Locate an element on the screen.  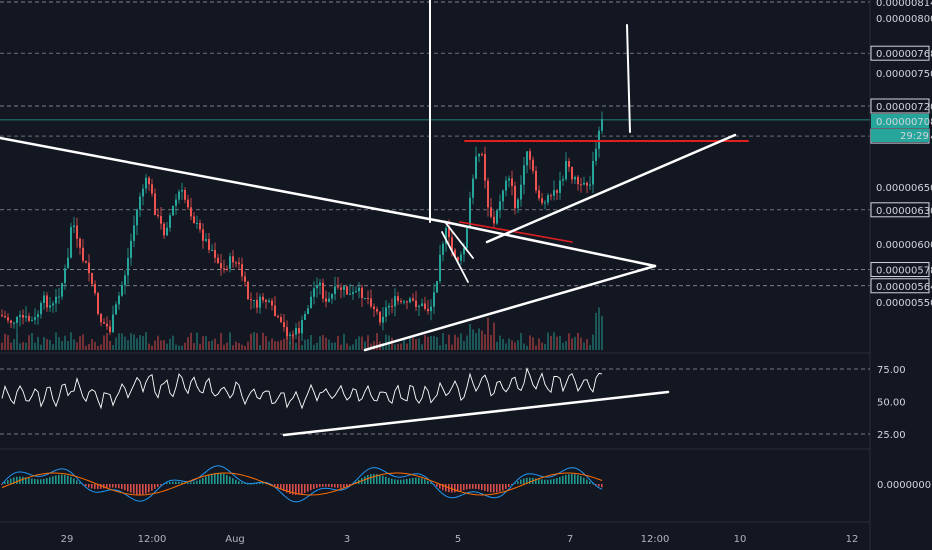
last-price-badge: 0.00000708 29:29 is located at coordinates (901, 128).